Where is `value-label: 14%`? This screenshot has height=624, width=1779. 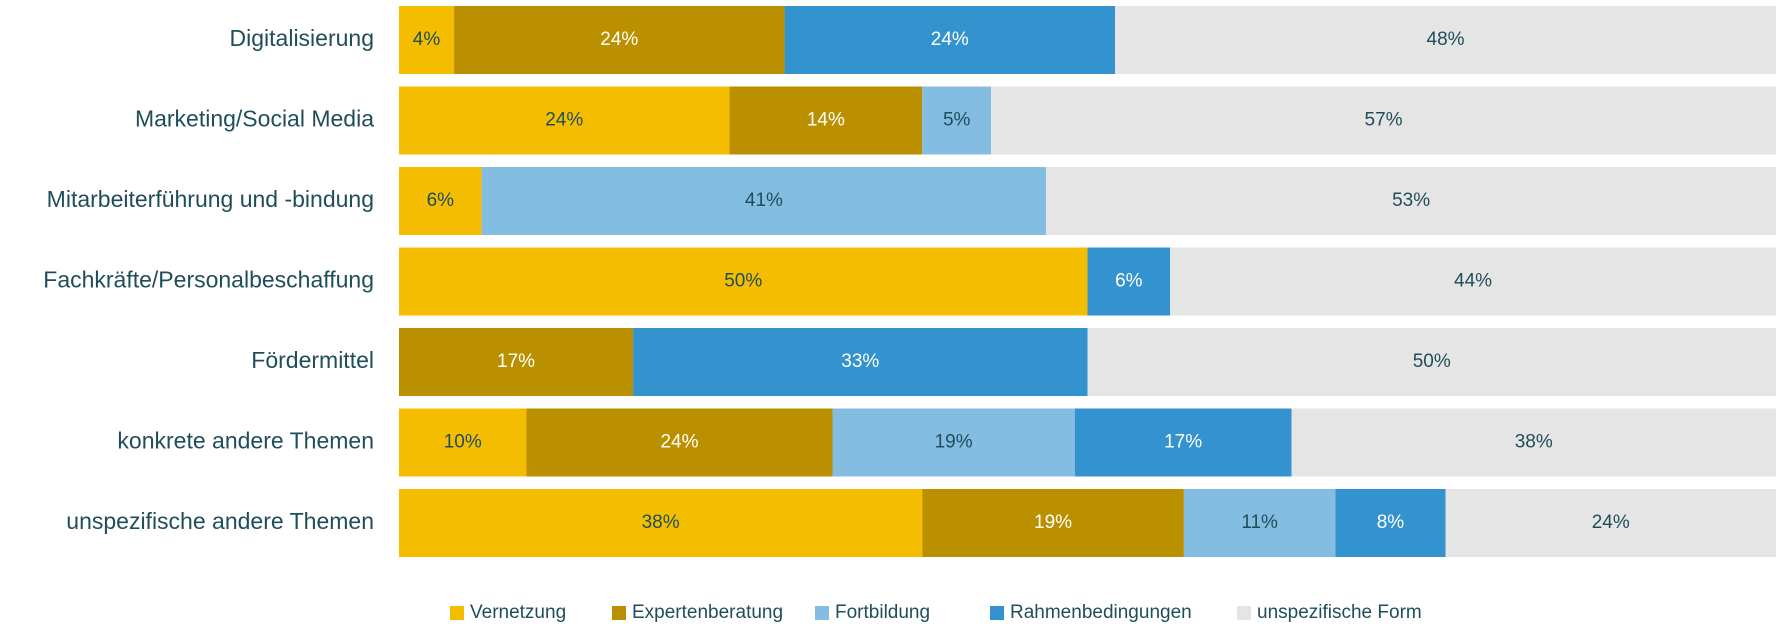 value-label: 14% is located at coordinates (826, 120).